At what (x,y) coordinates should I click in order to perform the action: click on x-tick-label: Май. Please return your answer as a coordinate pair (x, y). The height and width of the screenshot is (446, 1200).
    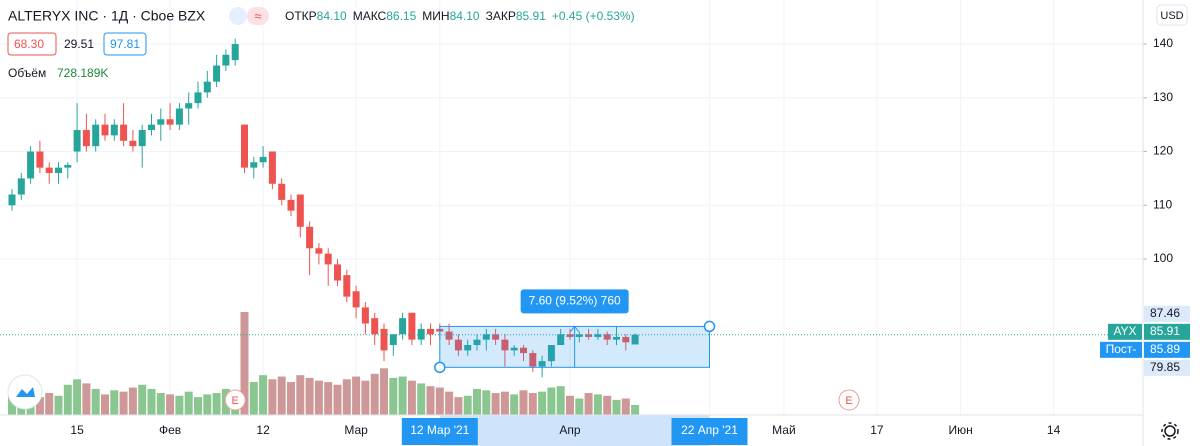
    Looking at the image, I should click on (784, 430).